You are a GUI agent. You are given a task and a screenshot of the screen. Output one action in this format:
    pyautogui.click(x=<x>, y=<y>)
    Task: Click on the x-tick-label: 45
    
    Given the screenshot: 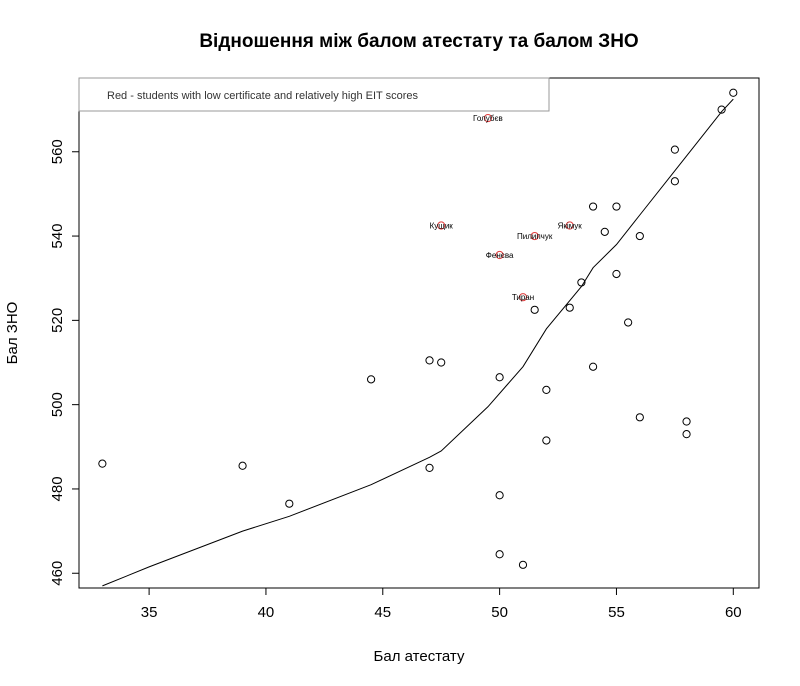 What is the action you would take?
    pyautogui.click(x=382, y=612)
    